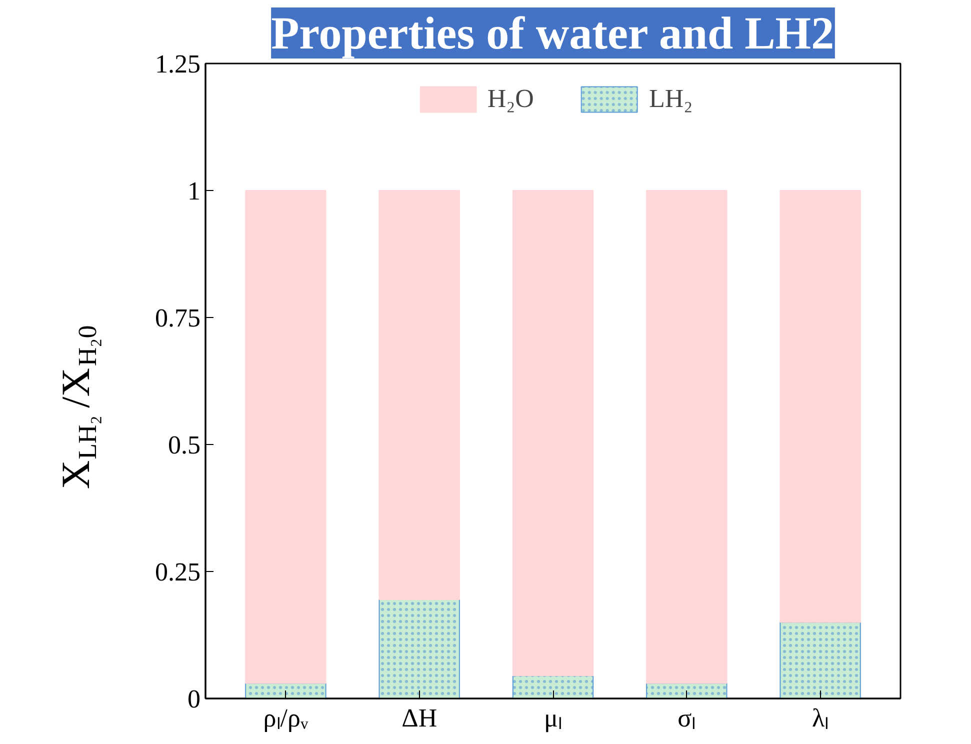 Image resolution: width=971 pixels, height=744 pixels. What do you see at coordinates (670, 99) in the screenshot?
I see `legend-label: LH₂` at bounding box center [670, 99].